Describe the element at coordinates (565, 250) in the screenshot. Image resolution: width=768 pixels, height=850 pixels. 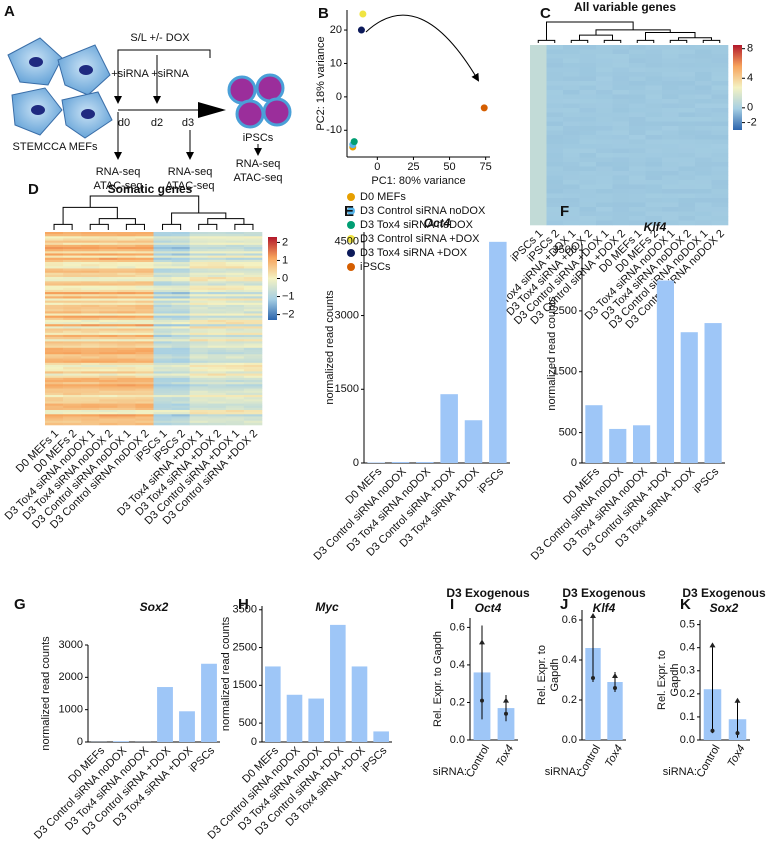
I see `y-tick-label: 3500` at that location.